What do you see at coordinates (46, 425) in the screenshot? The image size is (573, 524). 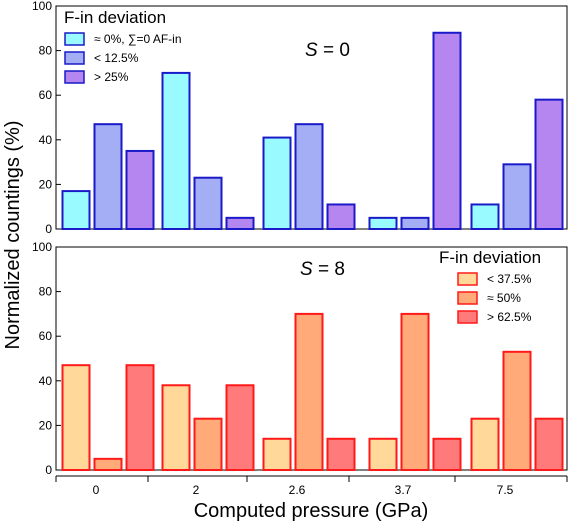 I see `panel-bottom-y-tick-label: 20` at bounding box center [46, 425].